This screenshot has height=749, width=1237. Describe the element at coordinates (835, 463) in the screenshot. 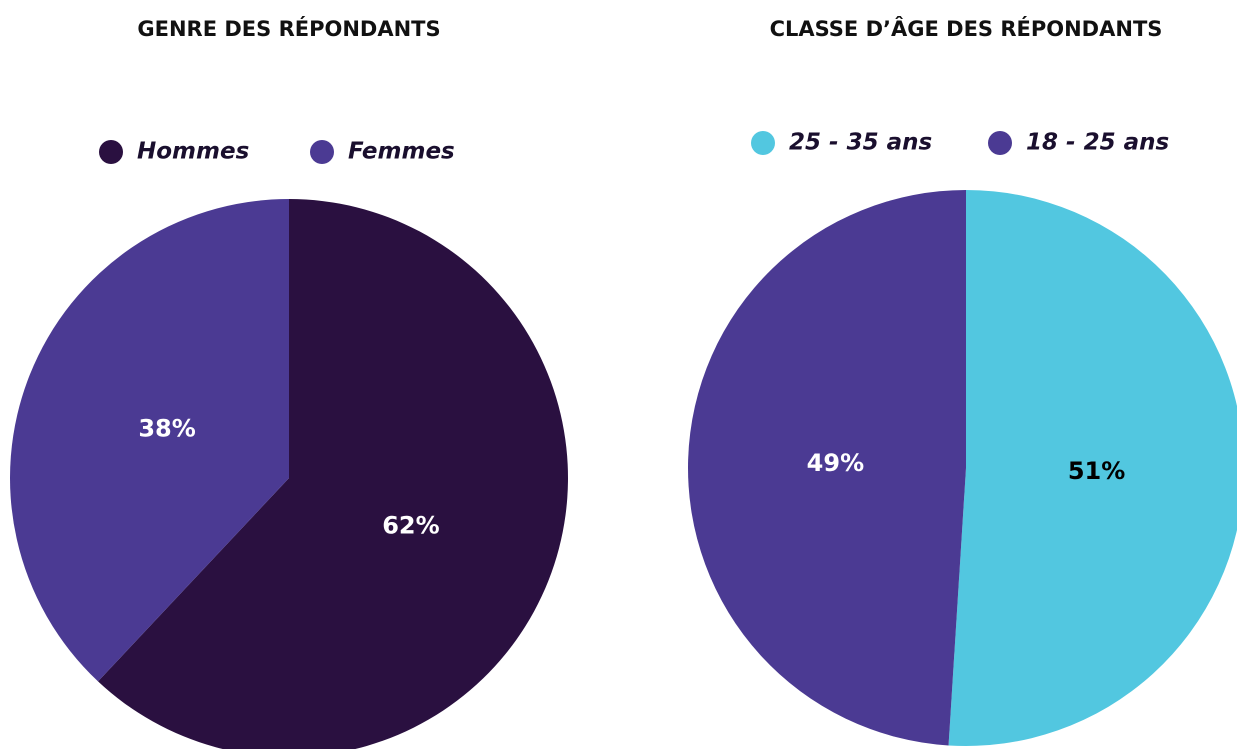

I see `value-label: 49%` at that location.